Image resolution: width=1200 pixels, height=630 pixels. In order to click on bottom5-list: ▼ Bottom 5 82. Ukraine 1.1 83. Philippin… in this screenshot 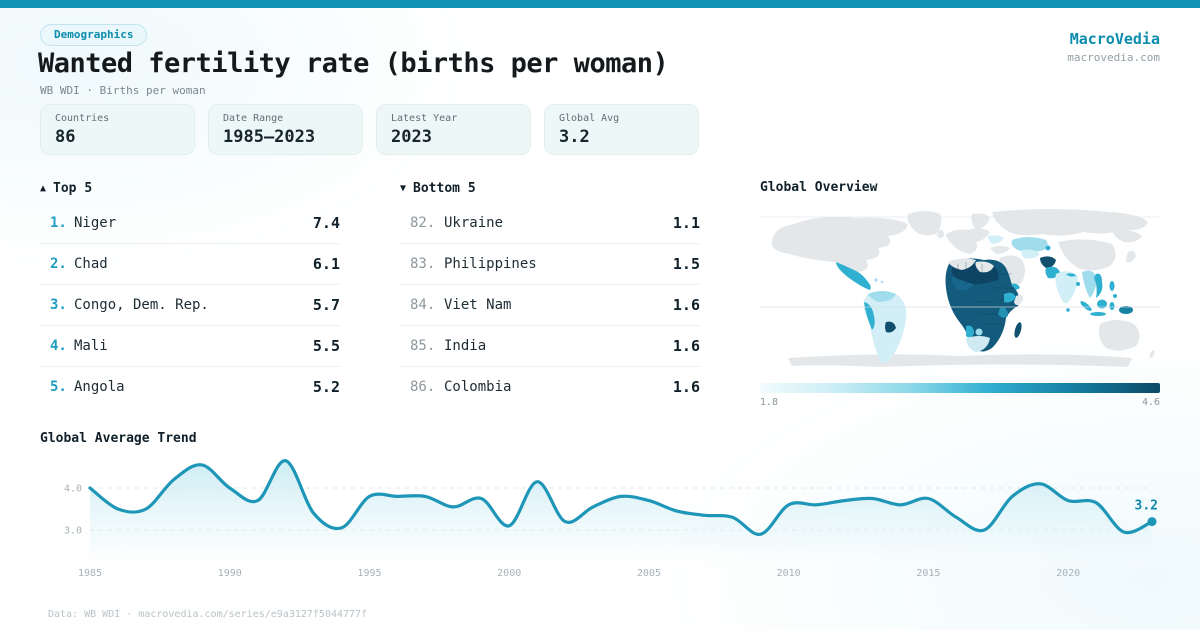, I will do `click(550, 293)`.